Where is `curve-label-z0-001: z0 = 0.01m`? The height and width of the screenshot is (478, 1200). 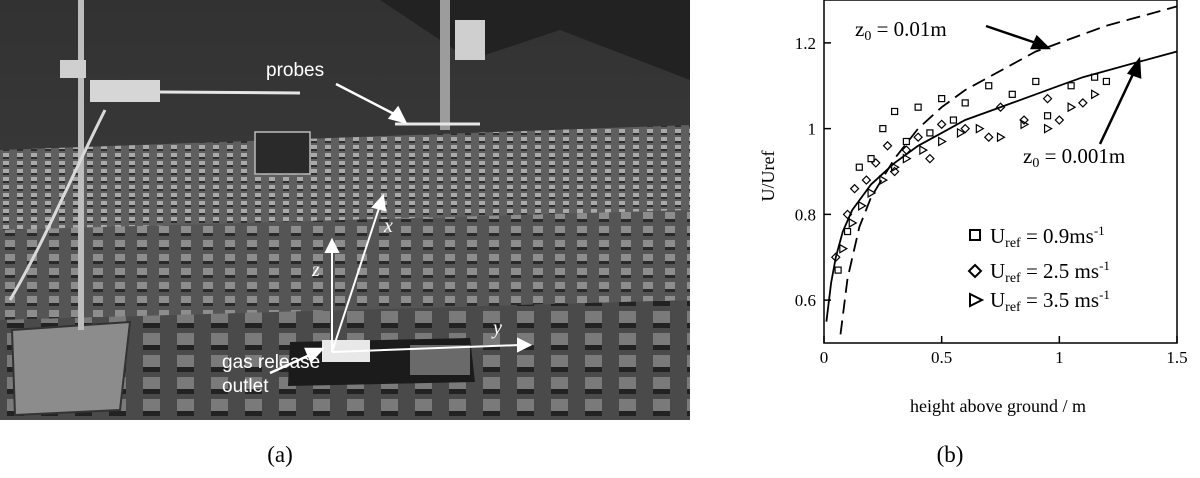 curve-label-z0-001: z0 = 0.01m is located at coordinates (901, 30).